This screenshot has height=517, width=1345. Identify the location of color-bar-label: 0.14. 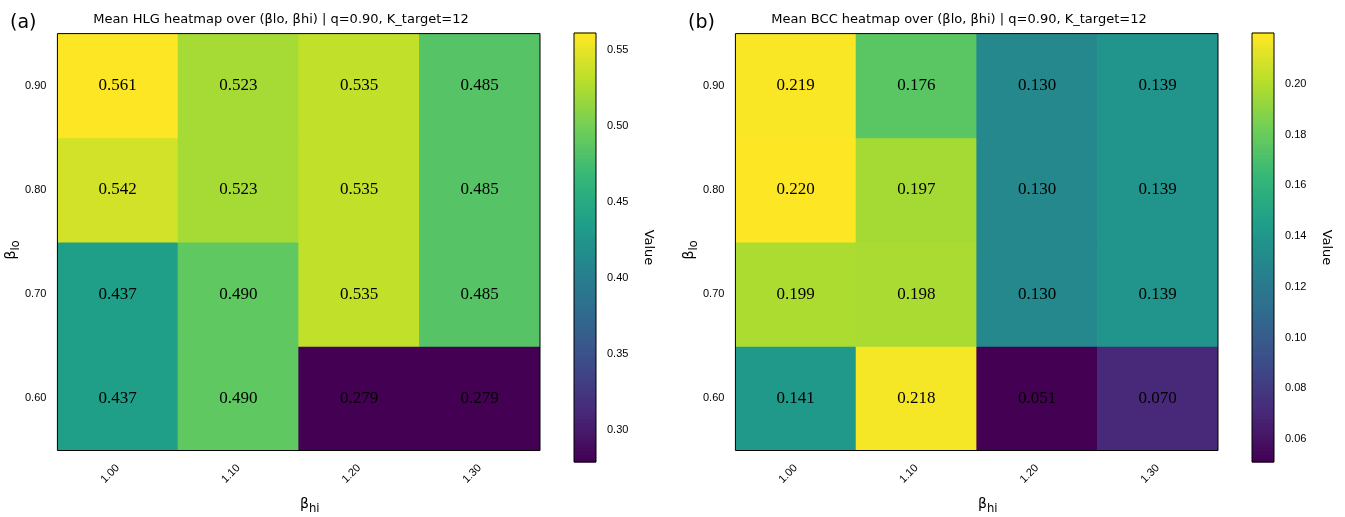
(1296, 235).